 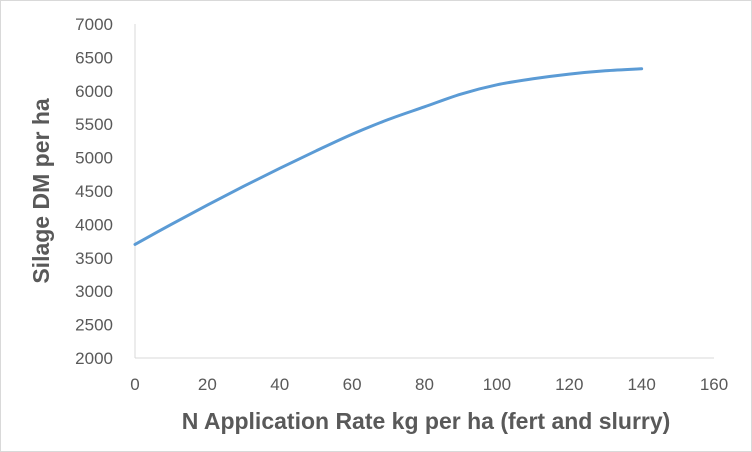 I want to click on y-tick-label: 5500, so click(x=94, y=124).